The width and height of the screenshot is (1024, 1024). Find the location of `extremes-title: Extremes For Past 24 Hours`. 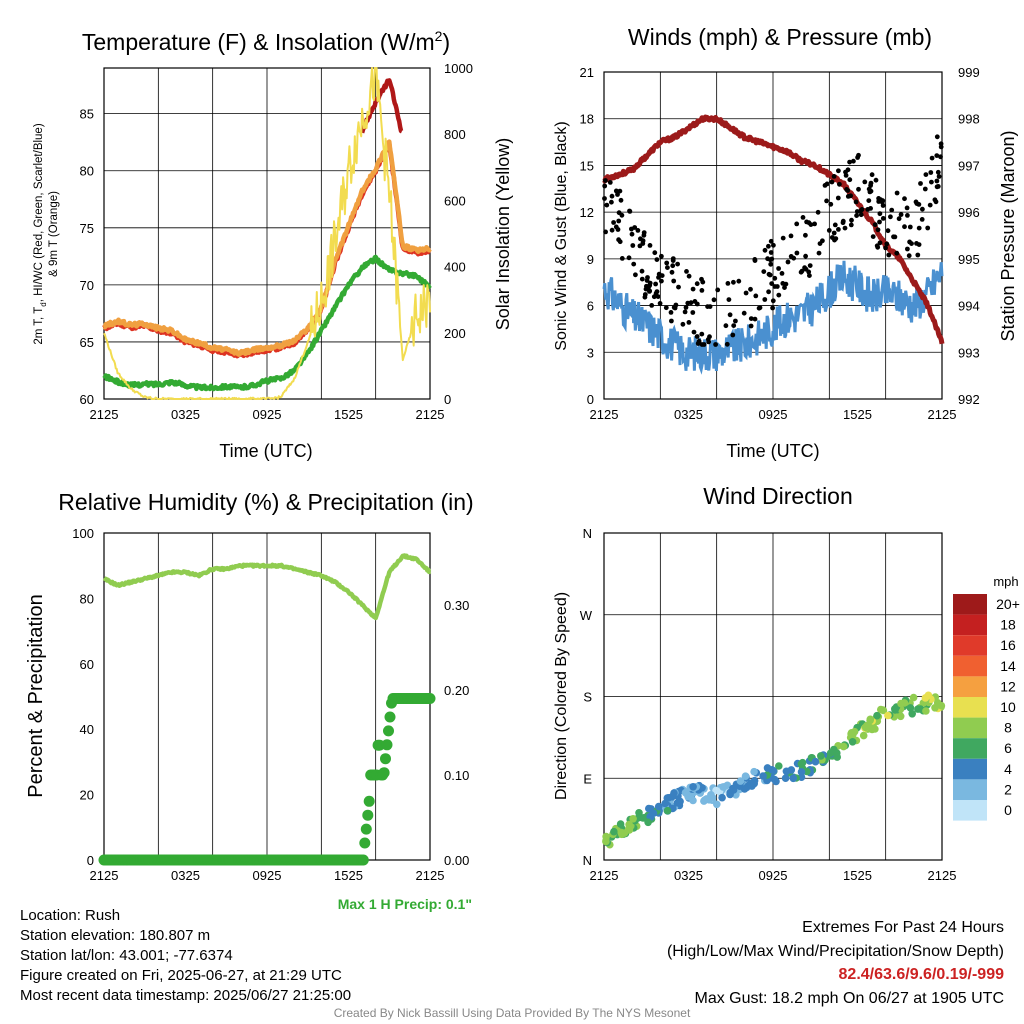

extremes-title: Extremes For Past 24 Hours is located at coordinates (903, 927).